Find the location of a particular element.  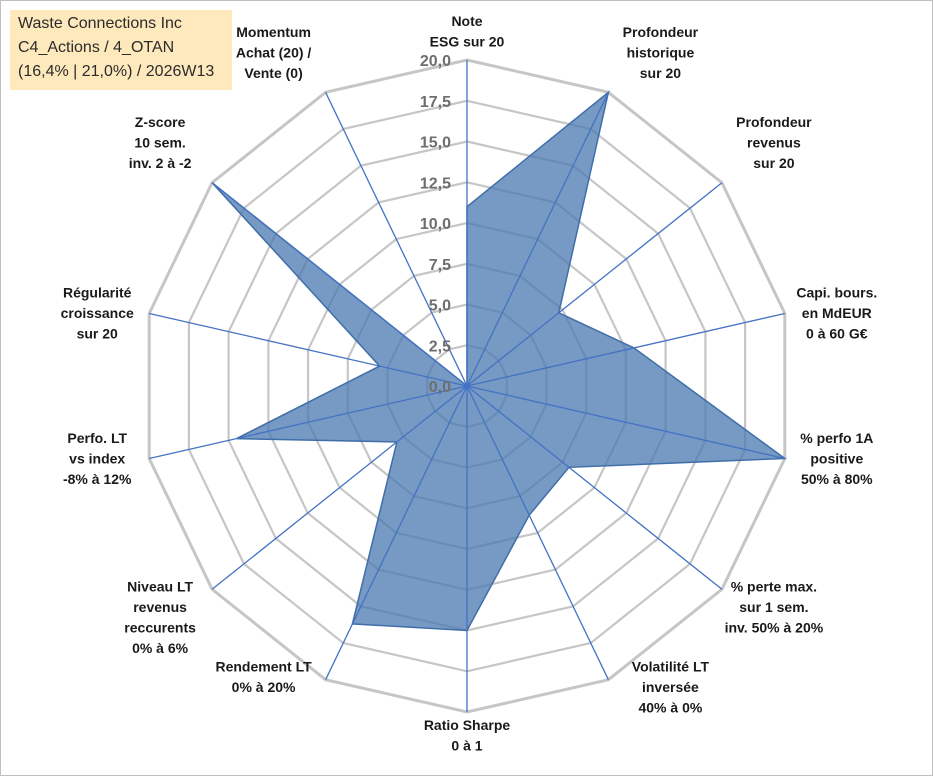

category-label-line: % perte max. is located at coordinates (774, 586).